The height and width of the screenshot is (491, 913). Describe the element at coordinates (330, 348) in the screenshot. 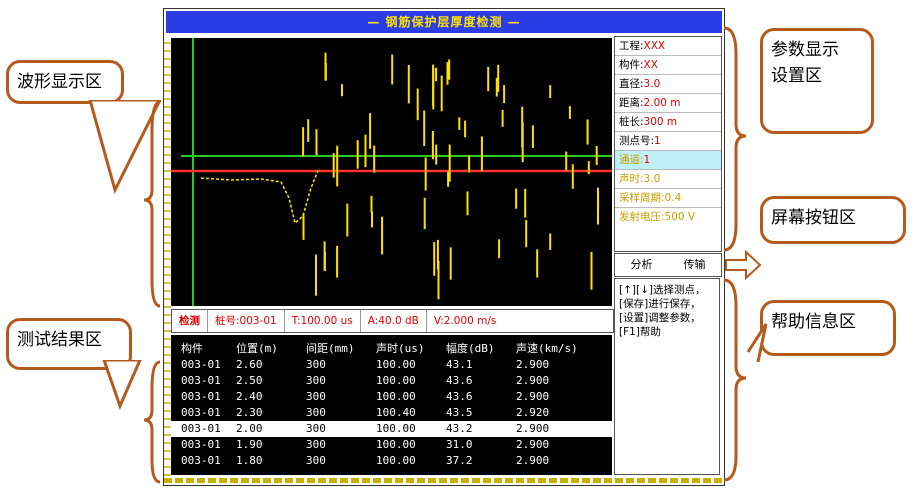

I see `col-header: 间距(mm)` at that location.